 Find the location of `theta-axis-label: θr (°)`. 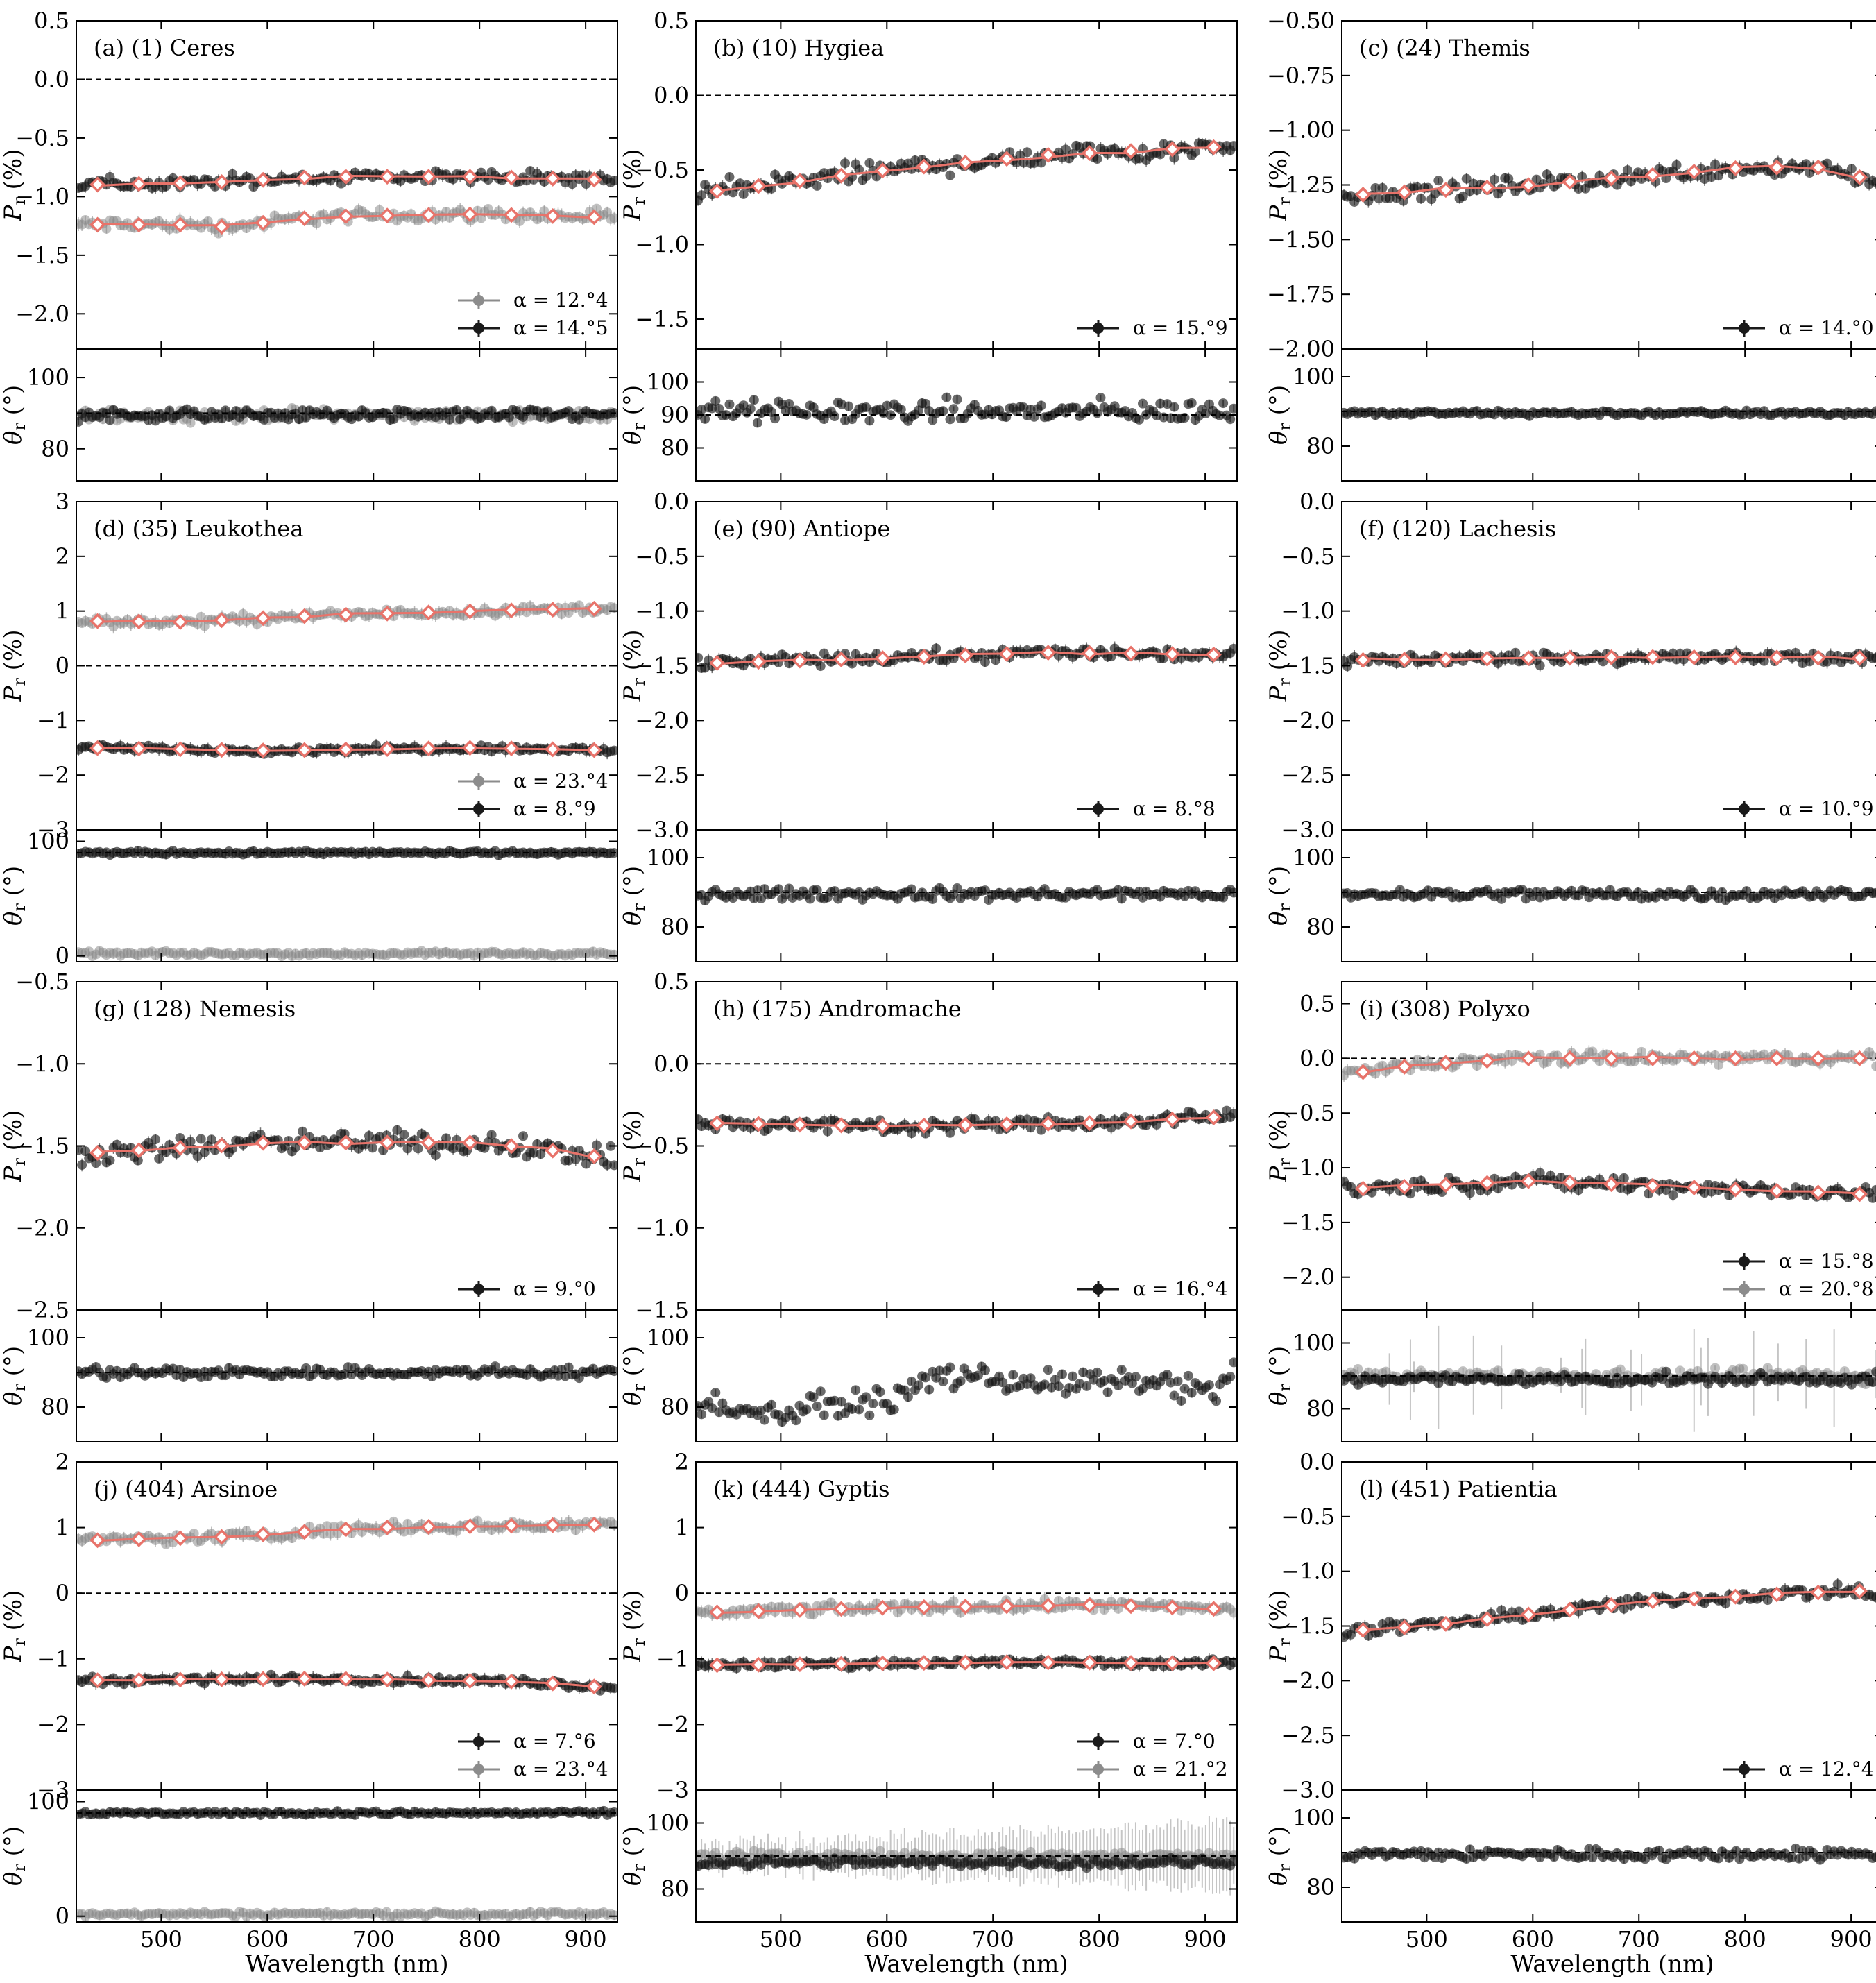

theta-axis-label: θr (°) is located at coordinates (15, 896).